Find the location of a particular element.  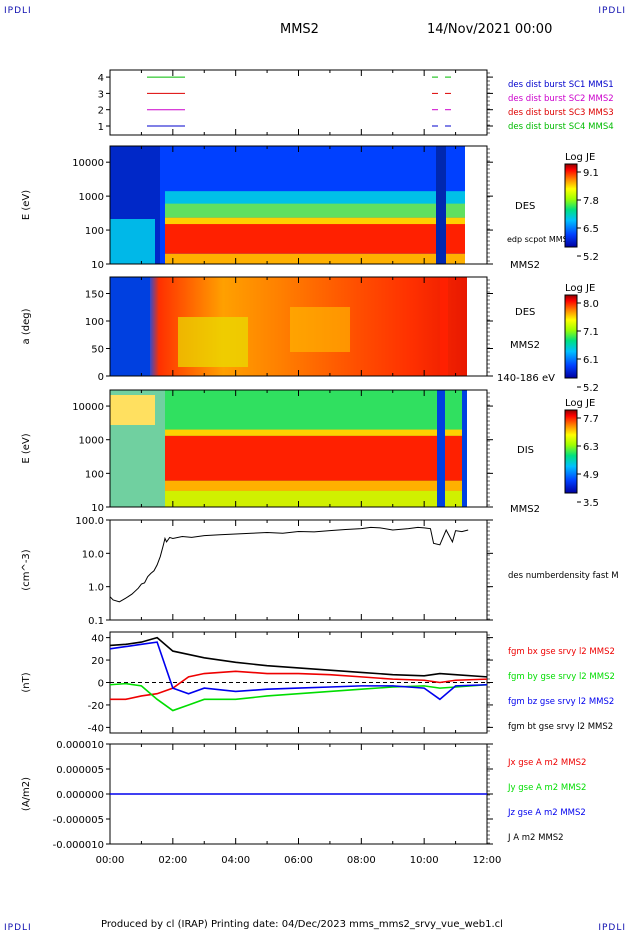

series-label: Jx gse A m2 MMS2 is located at coordinates (546, 763).